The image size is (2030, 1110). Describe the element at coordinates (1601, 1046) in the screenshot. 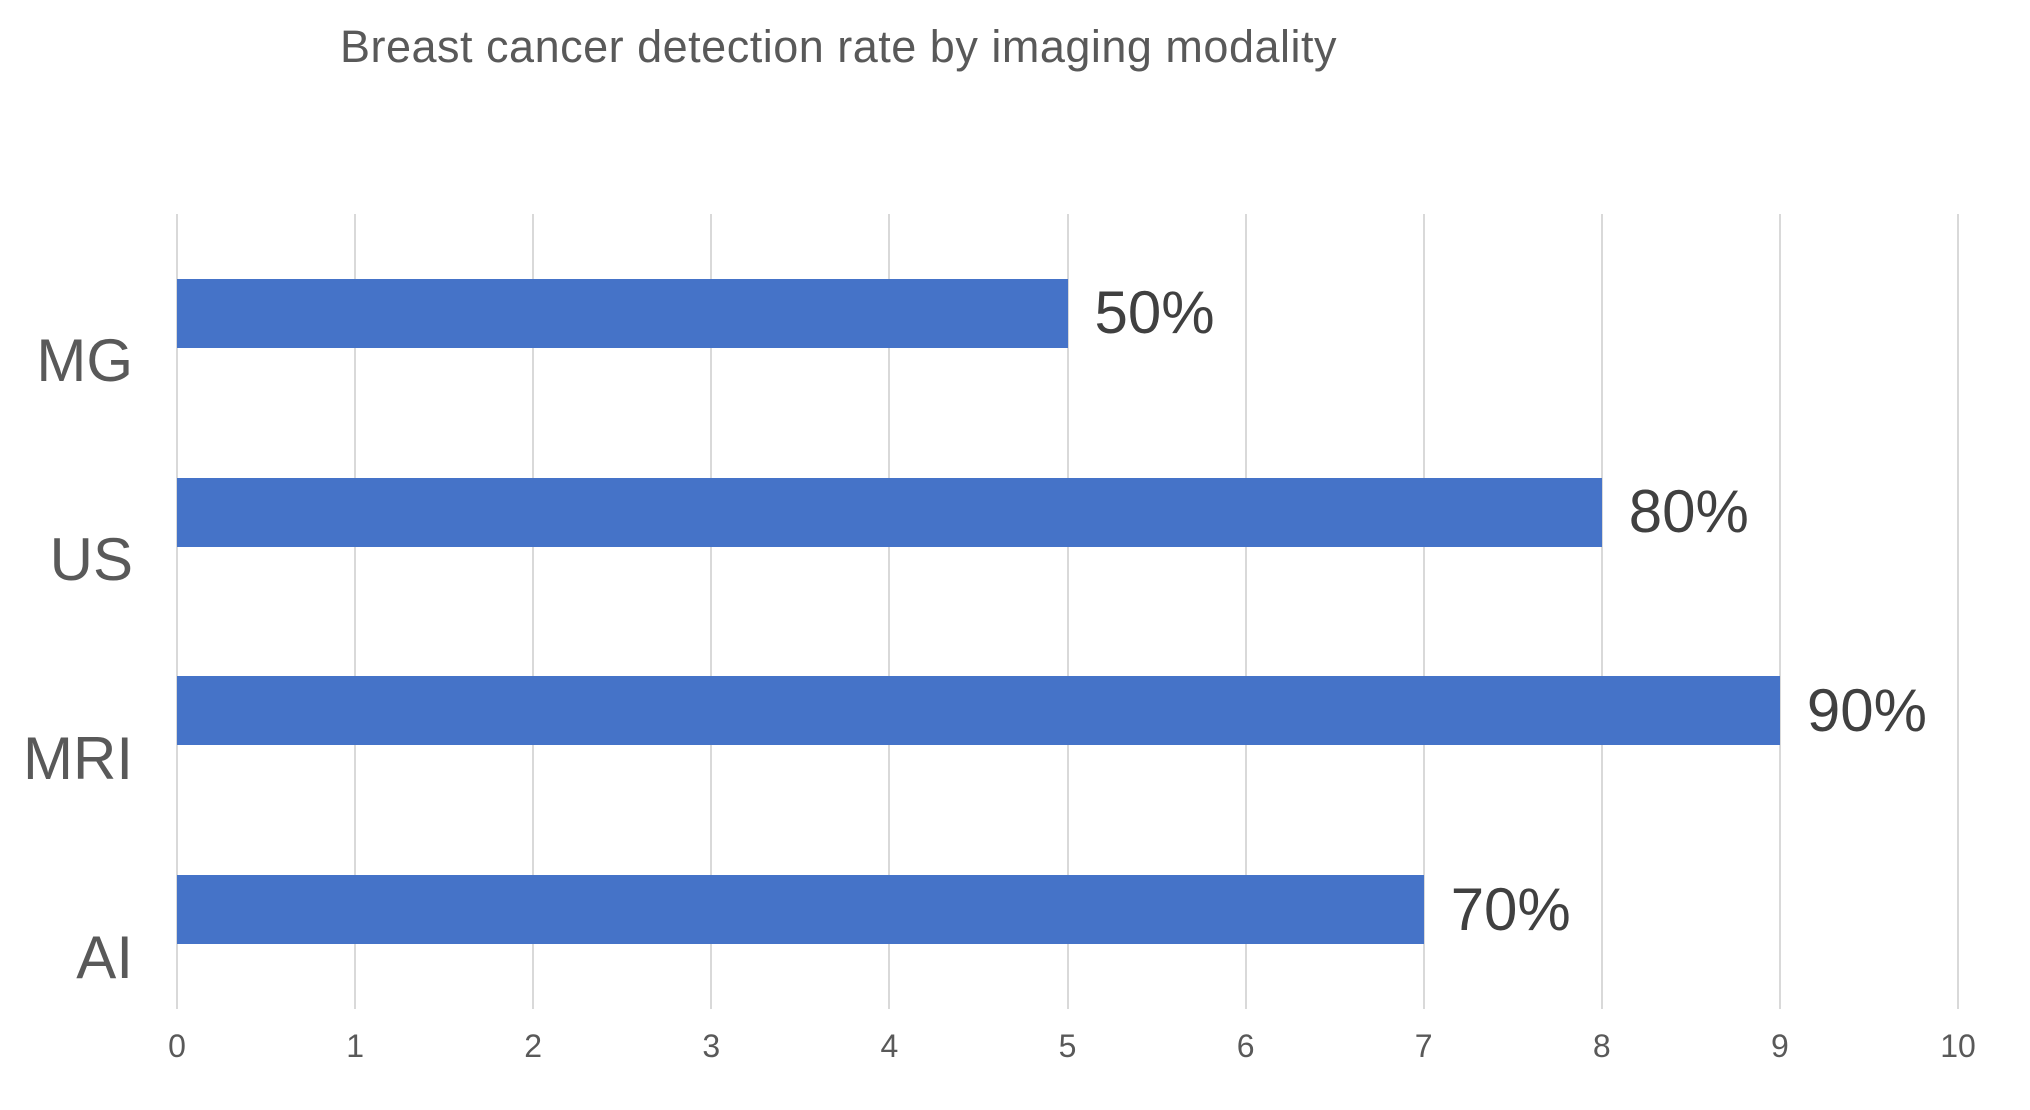

I see `x-tick-label: 8` at that location.